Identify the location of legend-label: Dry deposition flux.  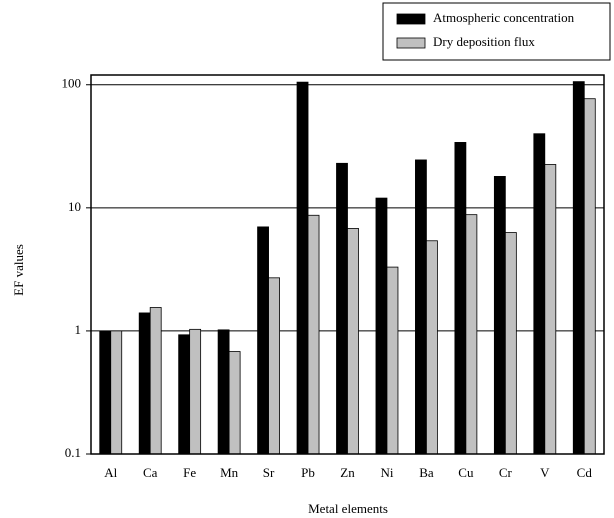
(484, 41).